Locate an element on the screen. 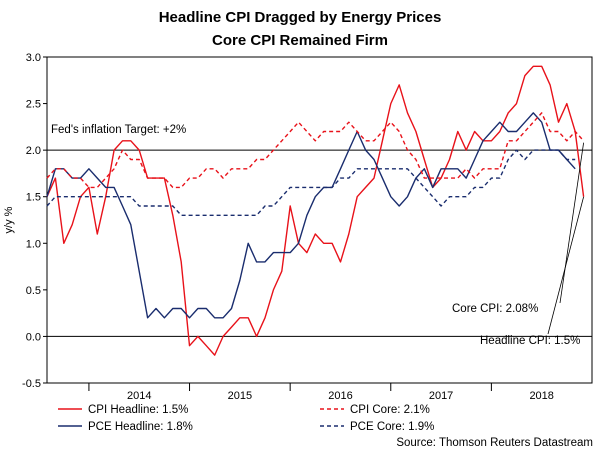  chart-subtitle: Core CPI Remained Firm is located at coordinates (300, 40).